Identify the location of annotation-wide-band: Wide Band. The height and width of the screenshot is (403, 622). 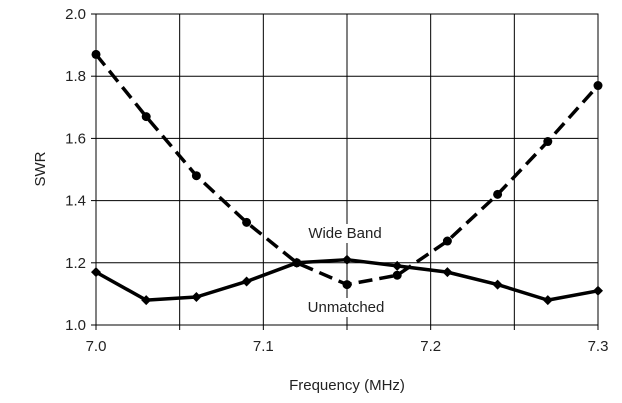
(344, 233).